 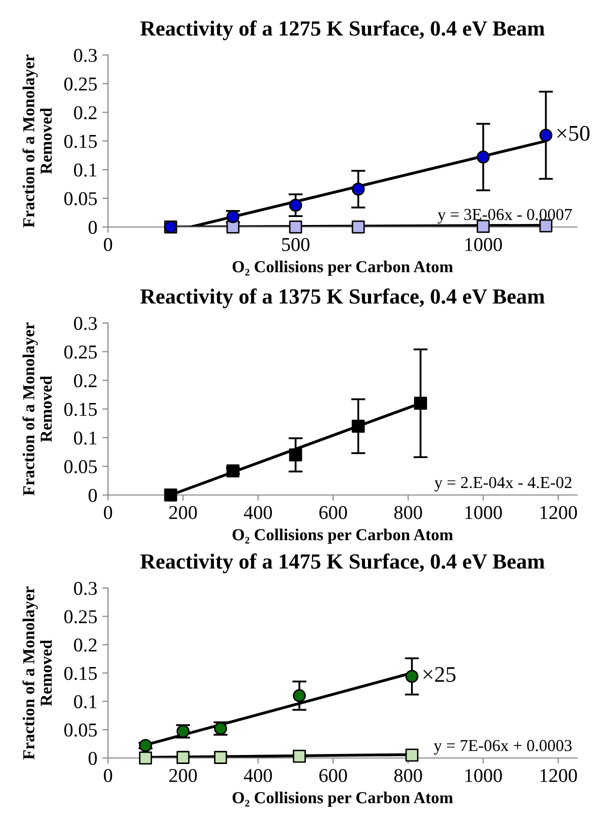 I want to click on chart-title: Reactivity of a 1475 K Surface, 0.4 eV Beam, so click(x=342, y=563).